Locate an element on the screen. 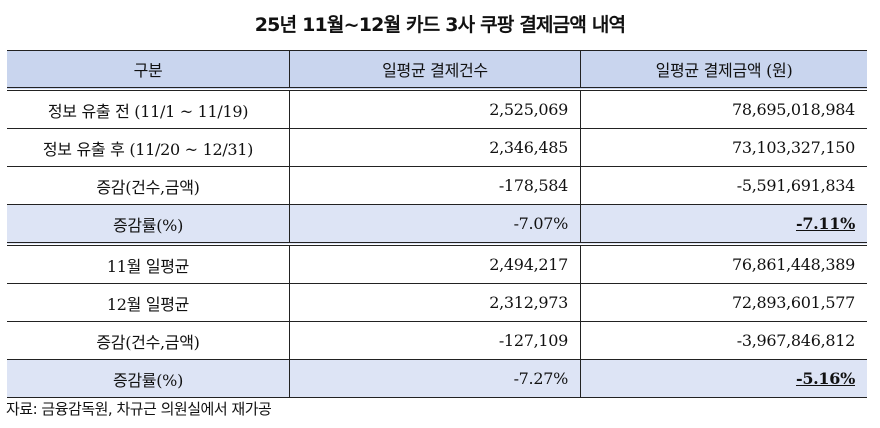  row-label: 정보 유출 전 (11/1 ~ 11/19) is located at coordinates (148, 108).